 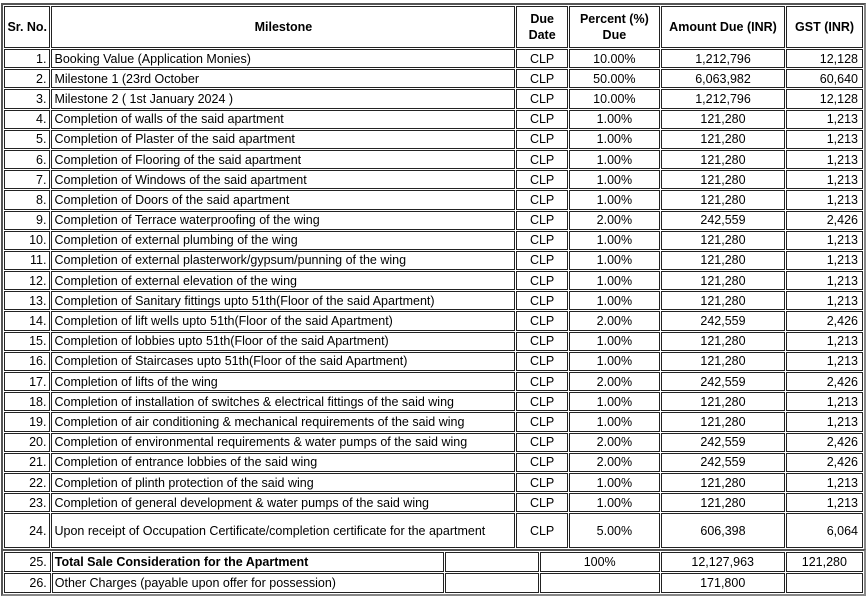 I want to click on milestone-cell: Booking Value (Application Monies), so click(x=283, y=59).